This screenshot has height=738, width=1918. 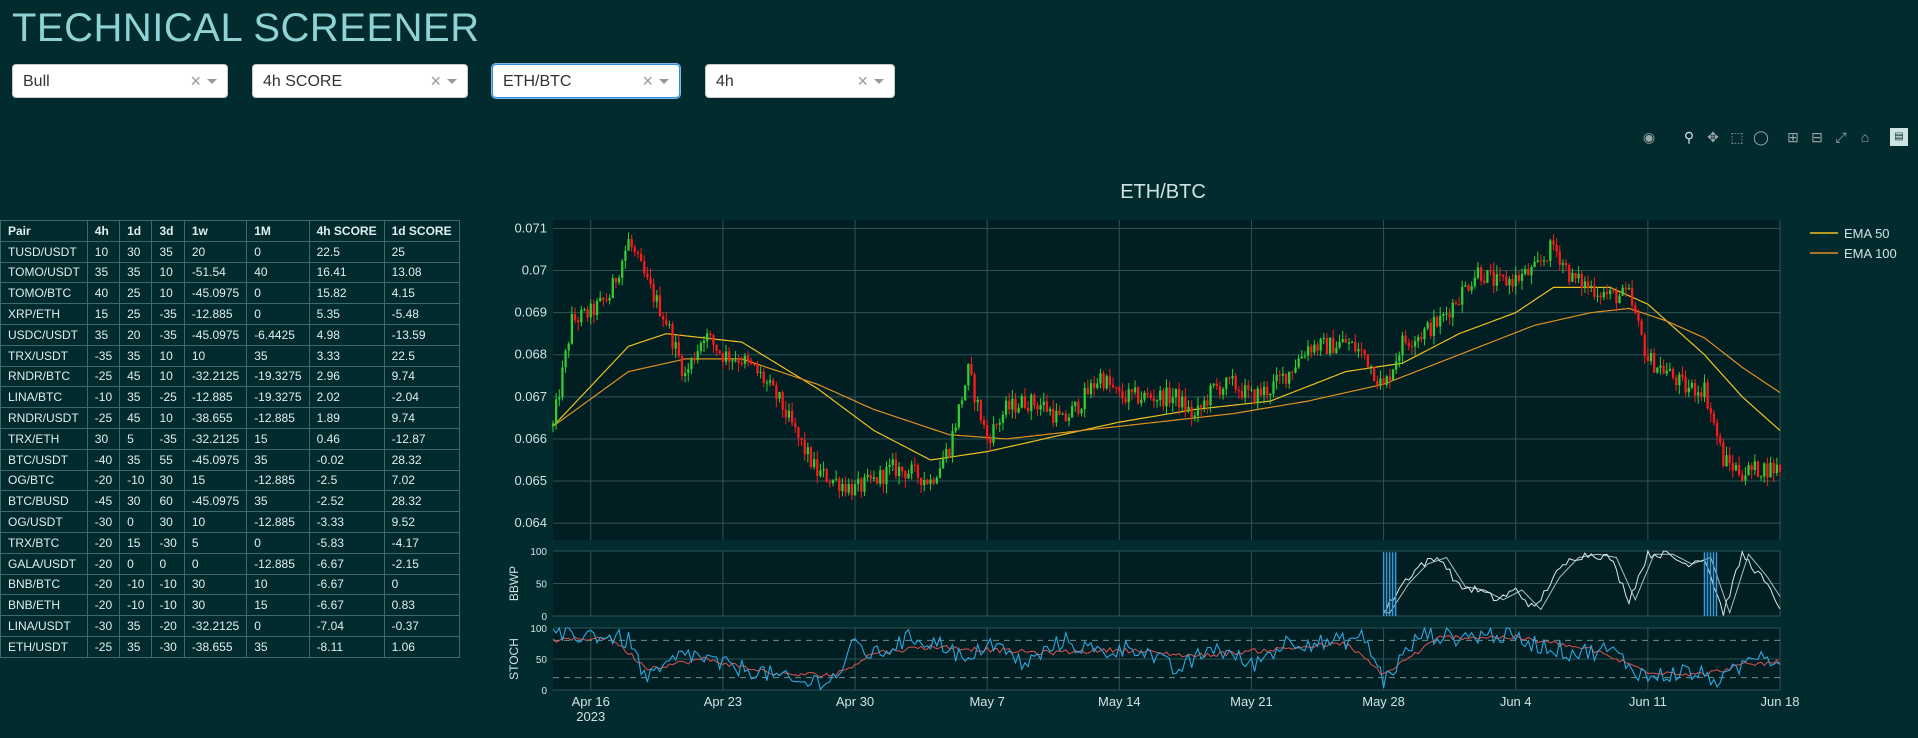 I want to click on column-header: Pair, so click(x=44, y=231).